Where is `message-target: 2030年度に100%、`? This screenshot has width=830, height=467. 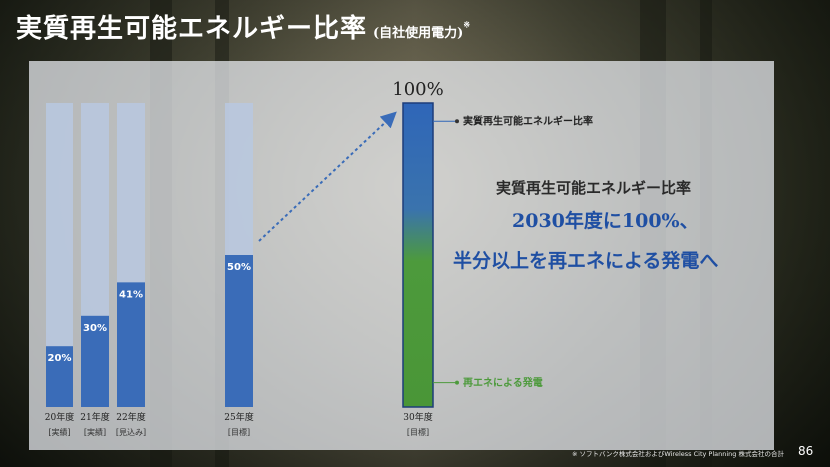
message-target: 2030年度に100%、 is located at coordinates (605, 221).